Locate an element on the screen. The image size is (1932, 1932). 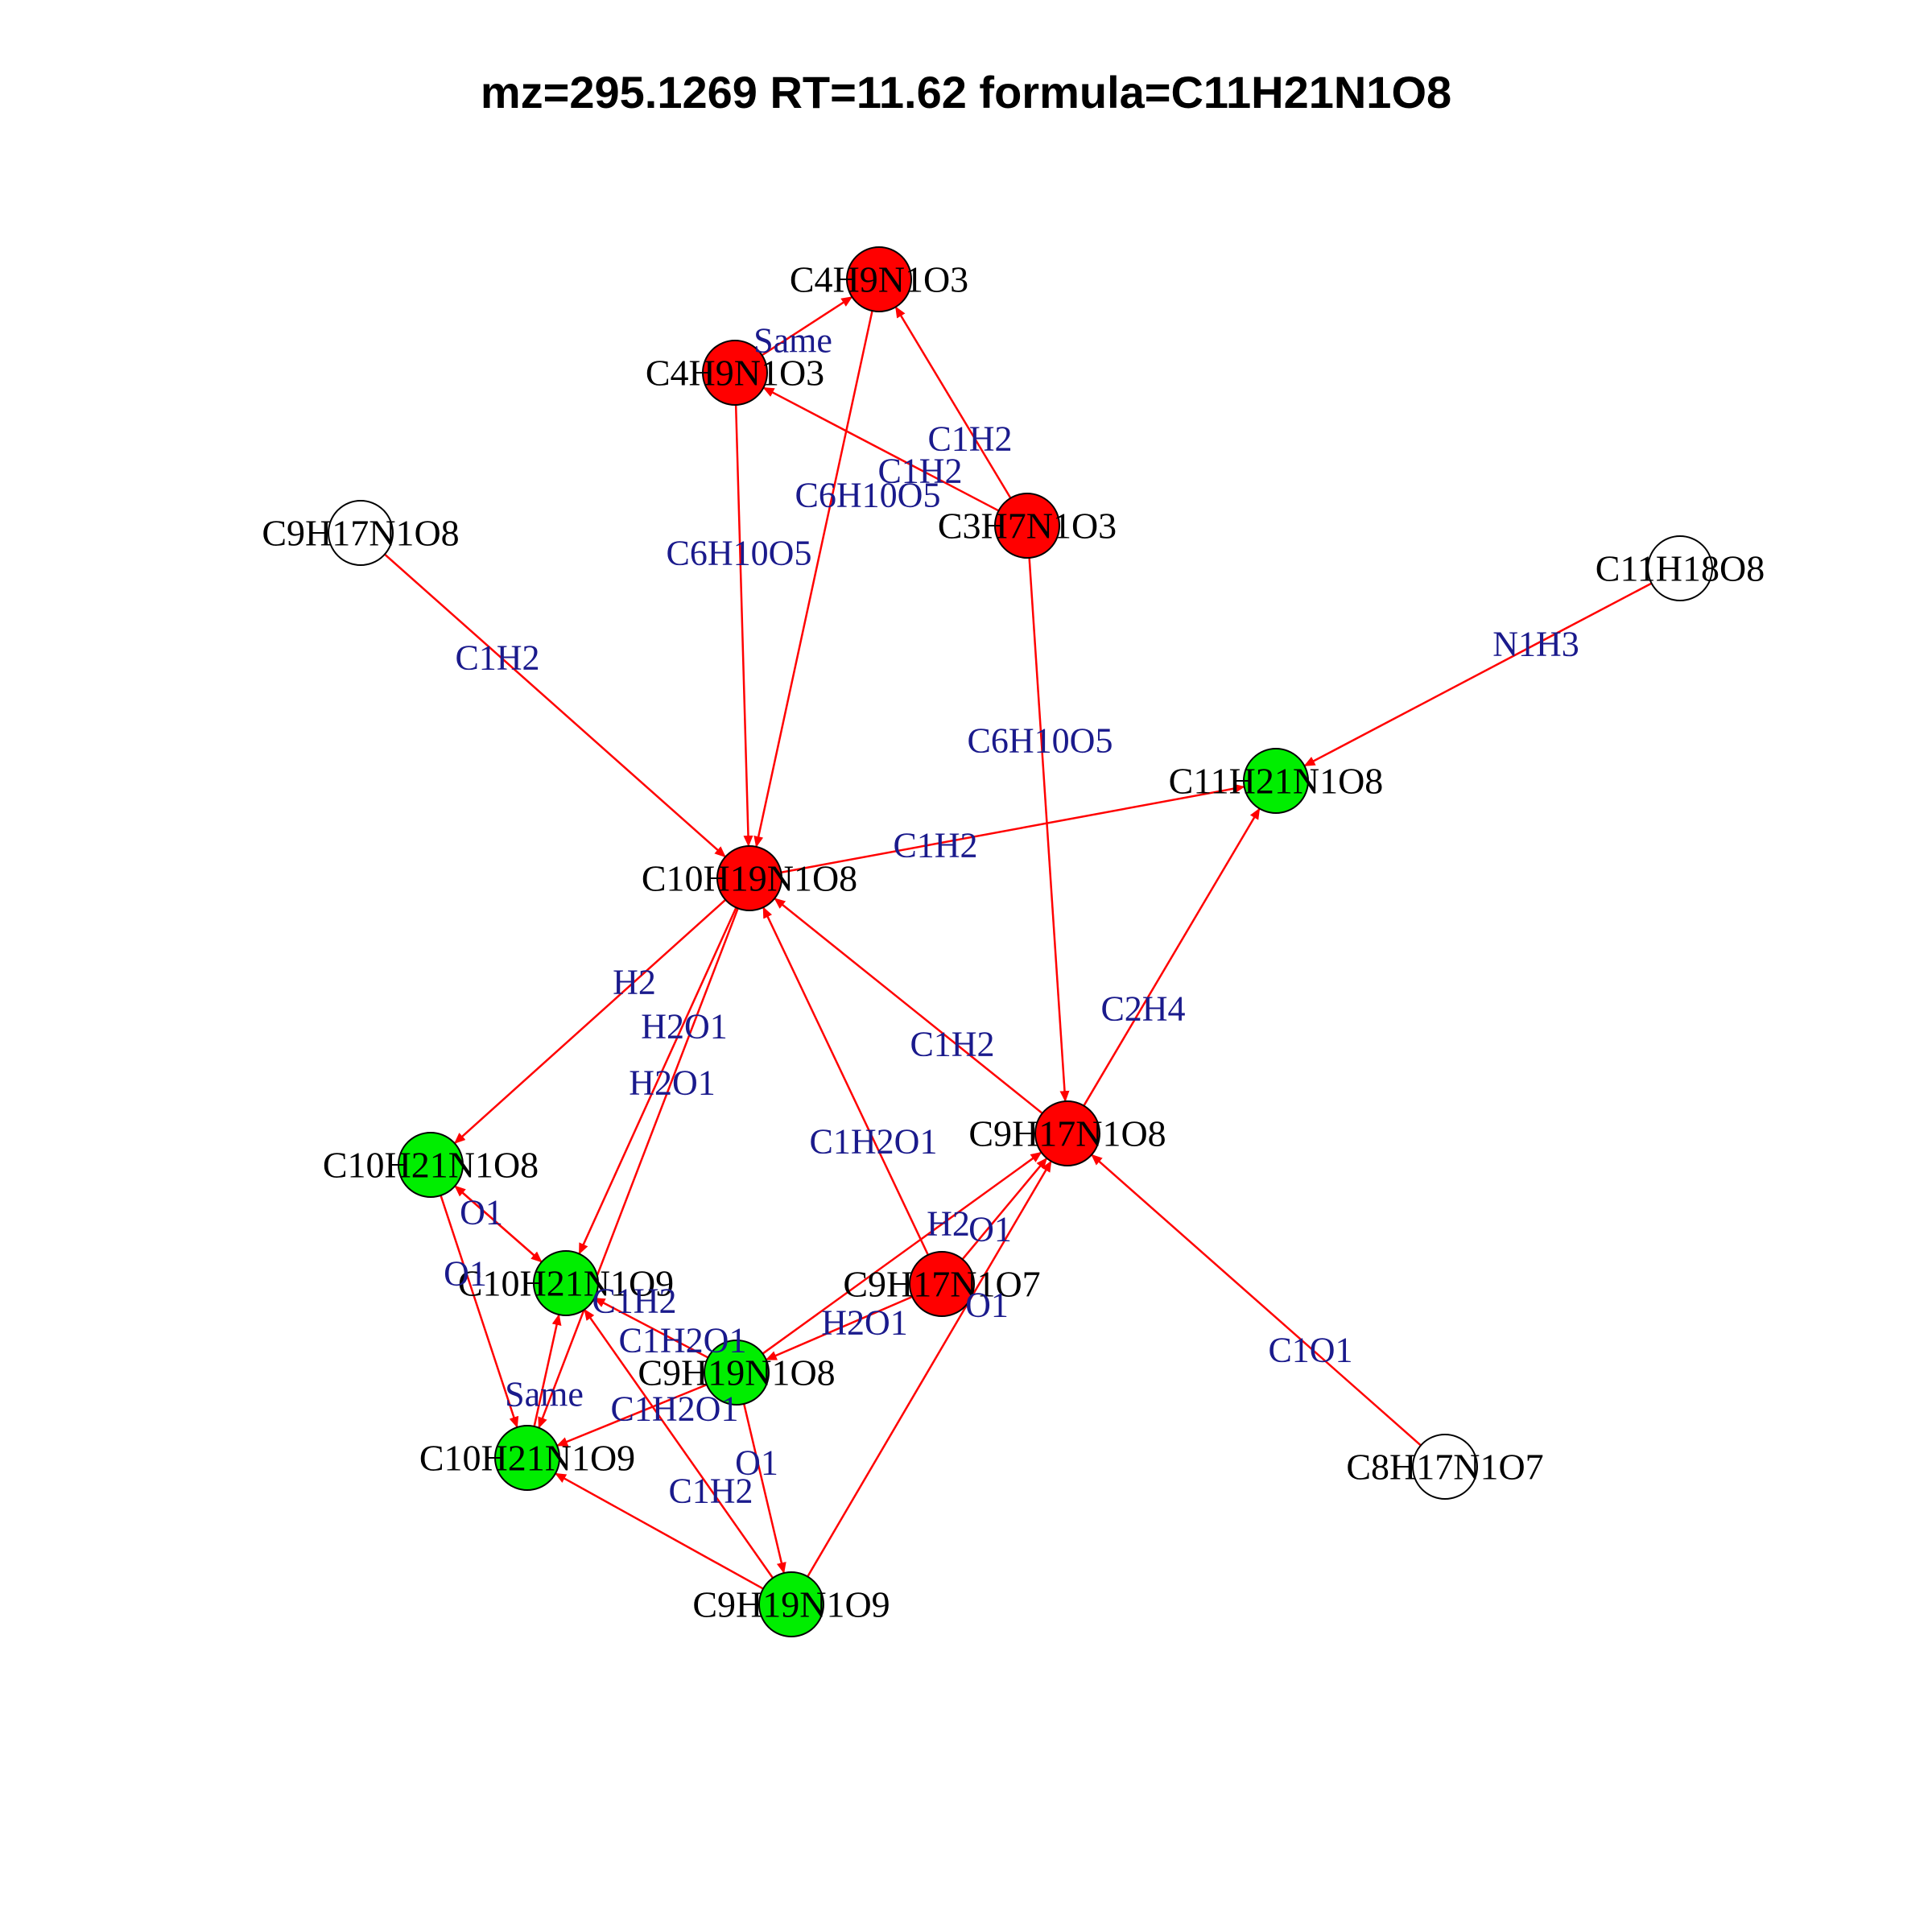
node-n8 is located at coordinates (1067, 1133).